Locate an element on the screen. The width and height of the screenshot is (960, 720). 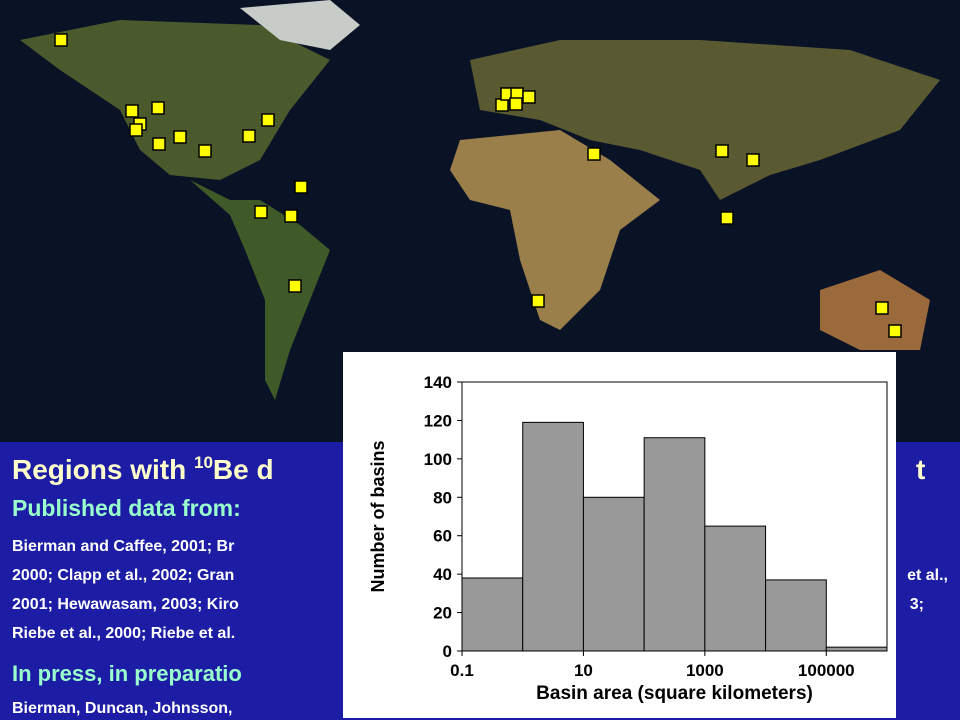
y-tick-label: 140 is located at coordinates (438, 382).